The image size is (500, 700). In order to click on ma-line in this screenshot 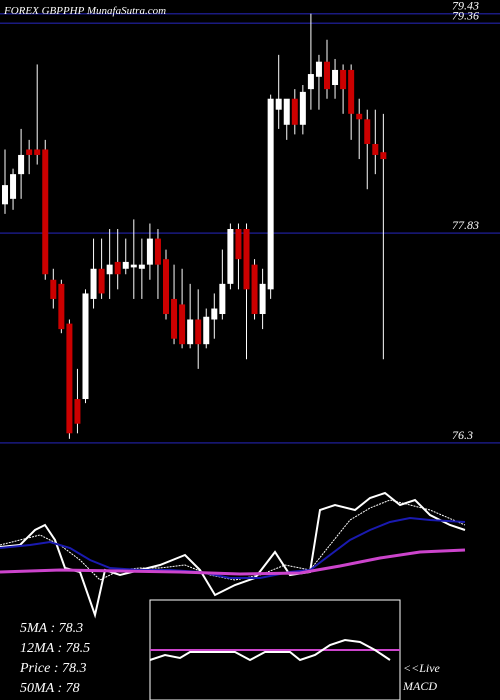, I will do `click(233, 547)`.